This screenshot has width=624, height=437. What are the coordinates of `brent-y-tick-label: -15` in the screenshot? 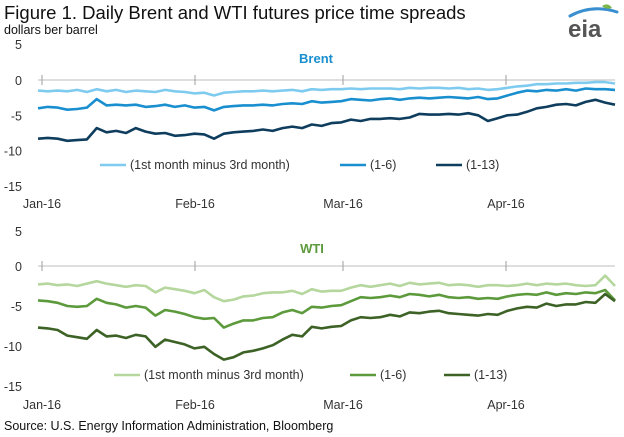 It's located at (13, 187).